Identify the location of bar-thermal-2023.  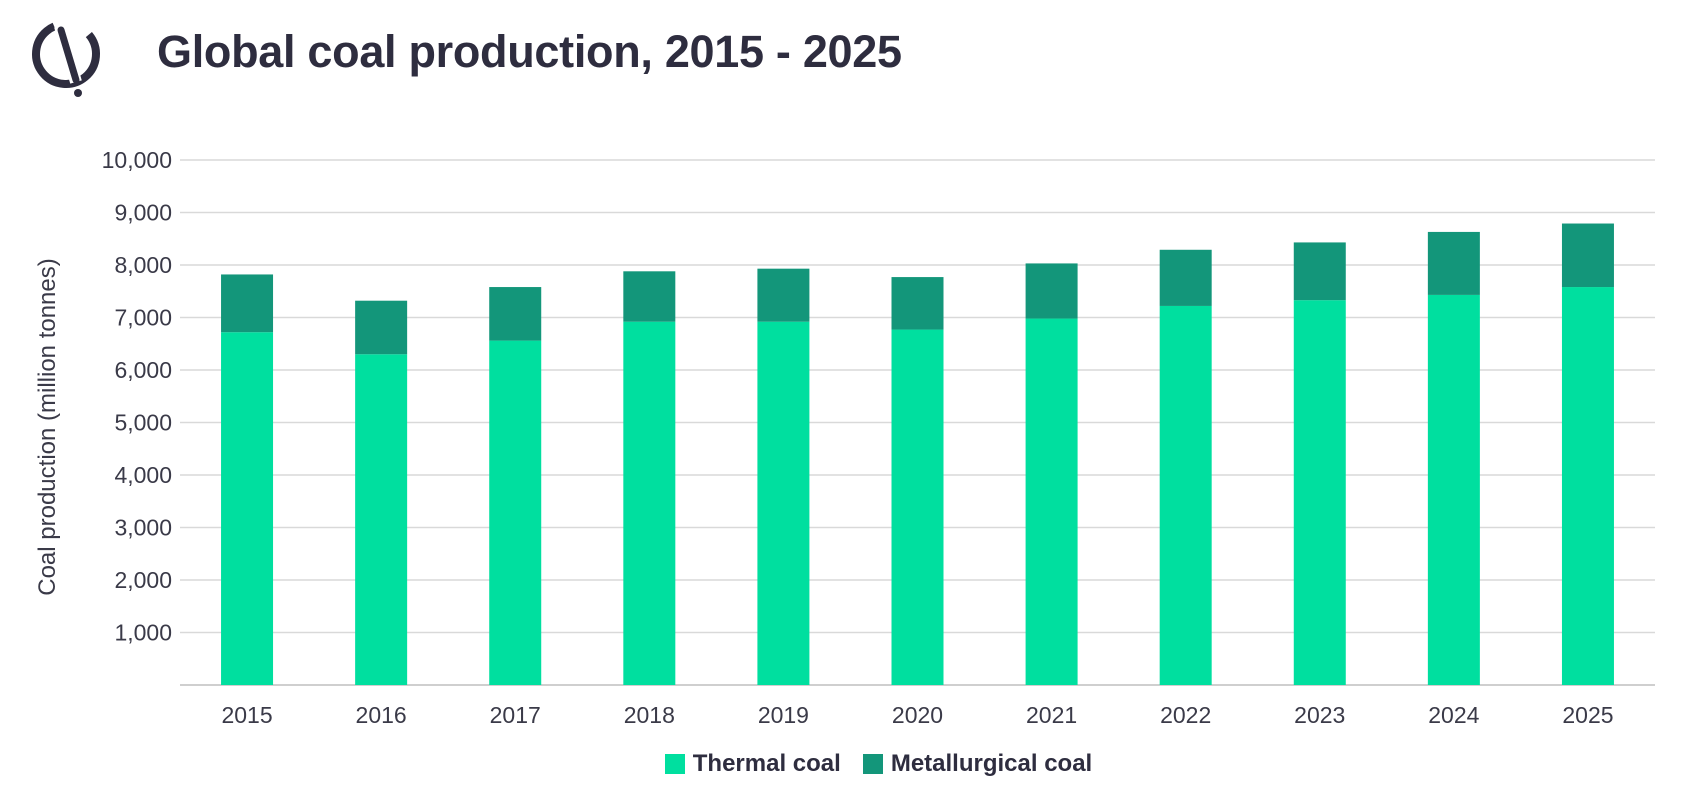
(1319, 492).